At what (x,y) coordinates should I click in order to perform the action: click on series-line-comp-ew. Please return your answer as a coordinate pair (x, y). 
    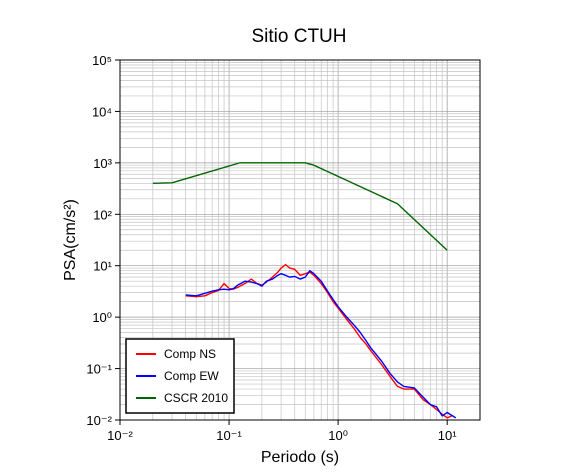
    Looking at the image, I should click on (321, 344).